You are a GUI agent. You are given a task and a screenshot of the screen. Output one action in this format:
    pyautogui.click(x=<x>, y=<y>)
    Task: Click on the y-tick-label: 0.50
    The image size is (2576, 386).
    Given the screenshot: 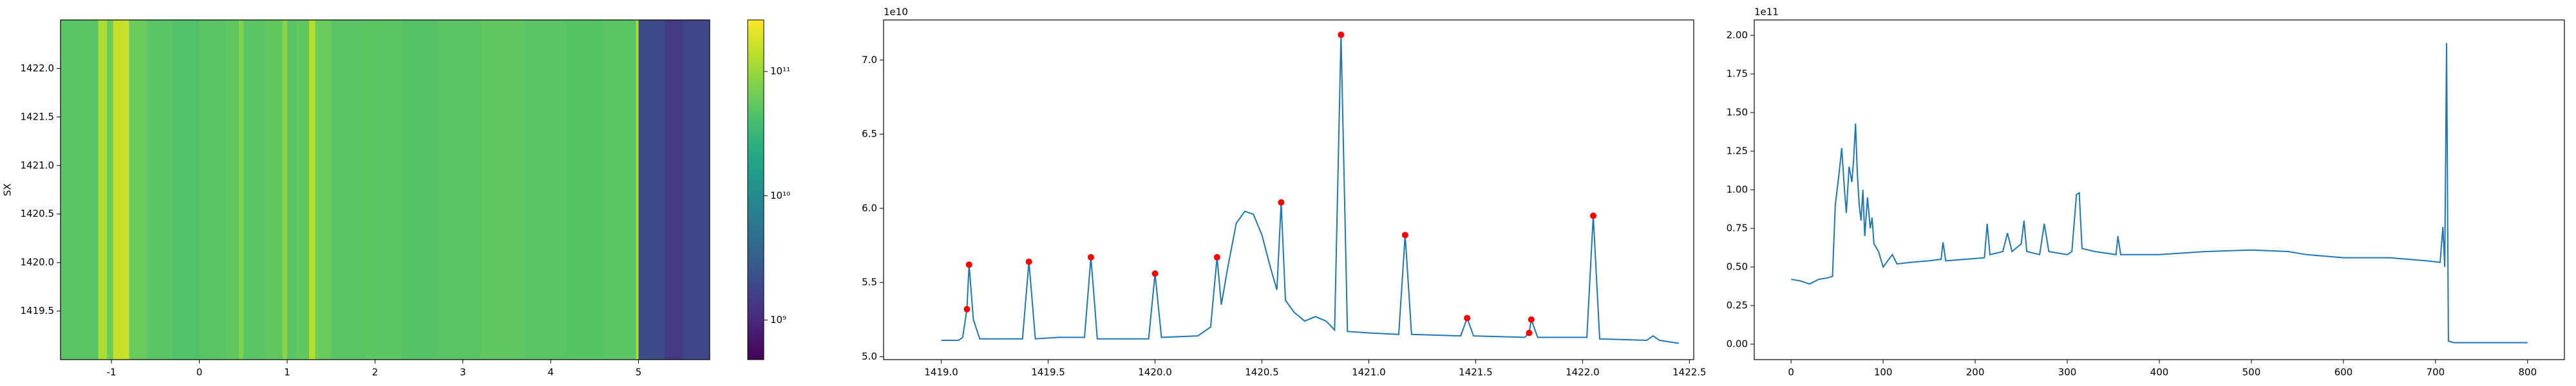 What is the action you would take?
    pyautogui.click(x=1737, y=267)
    